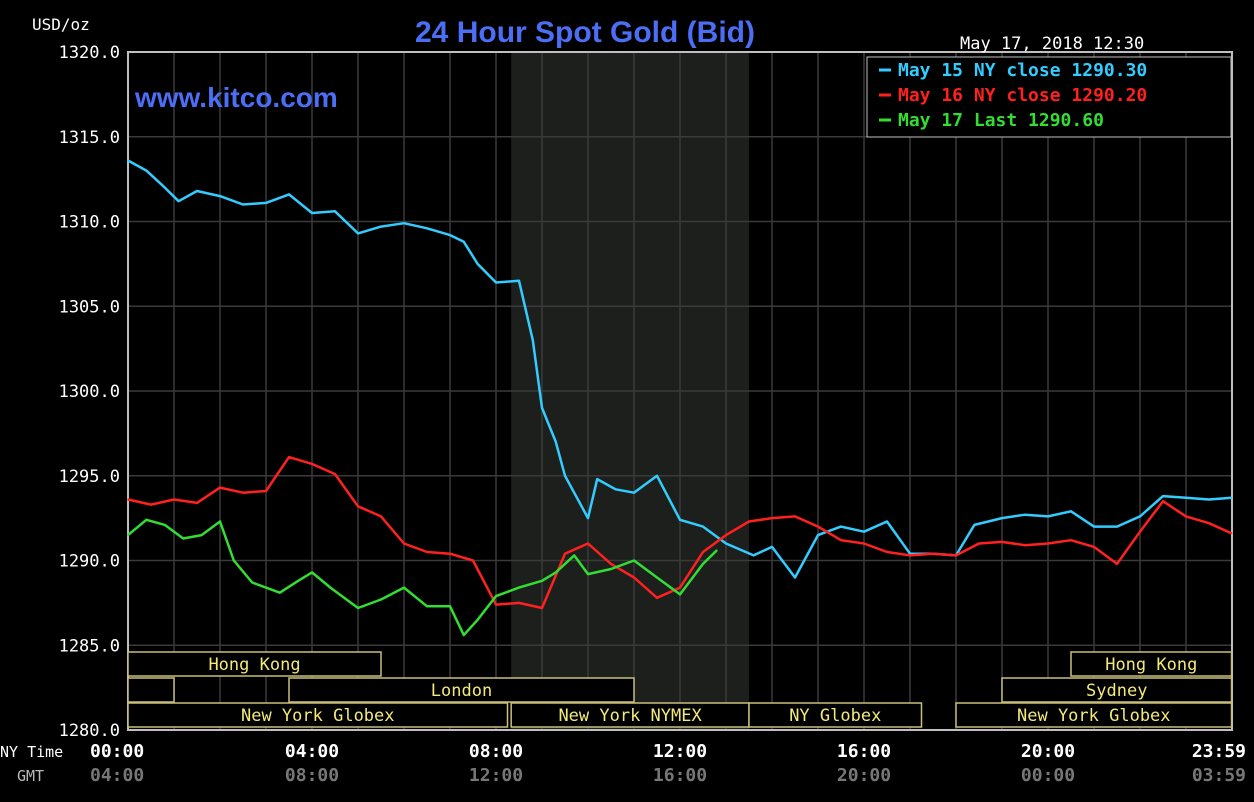 The width and height of the screenshot is (1254, 802). Describe the element at coordinates (117, 775) in the screenshot. I see `x-tick-label-gmt: 04:00` at that location.